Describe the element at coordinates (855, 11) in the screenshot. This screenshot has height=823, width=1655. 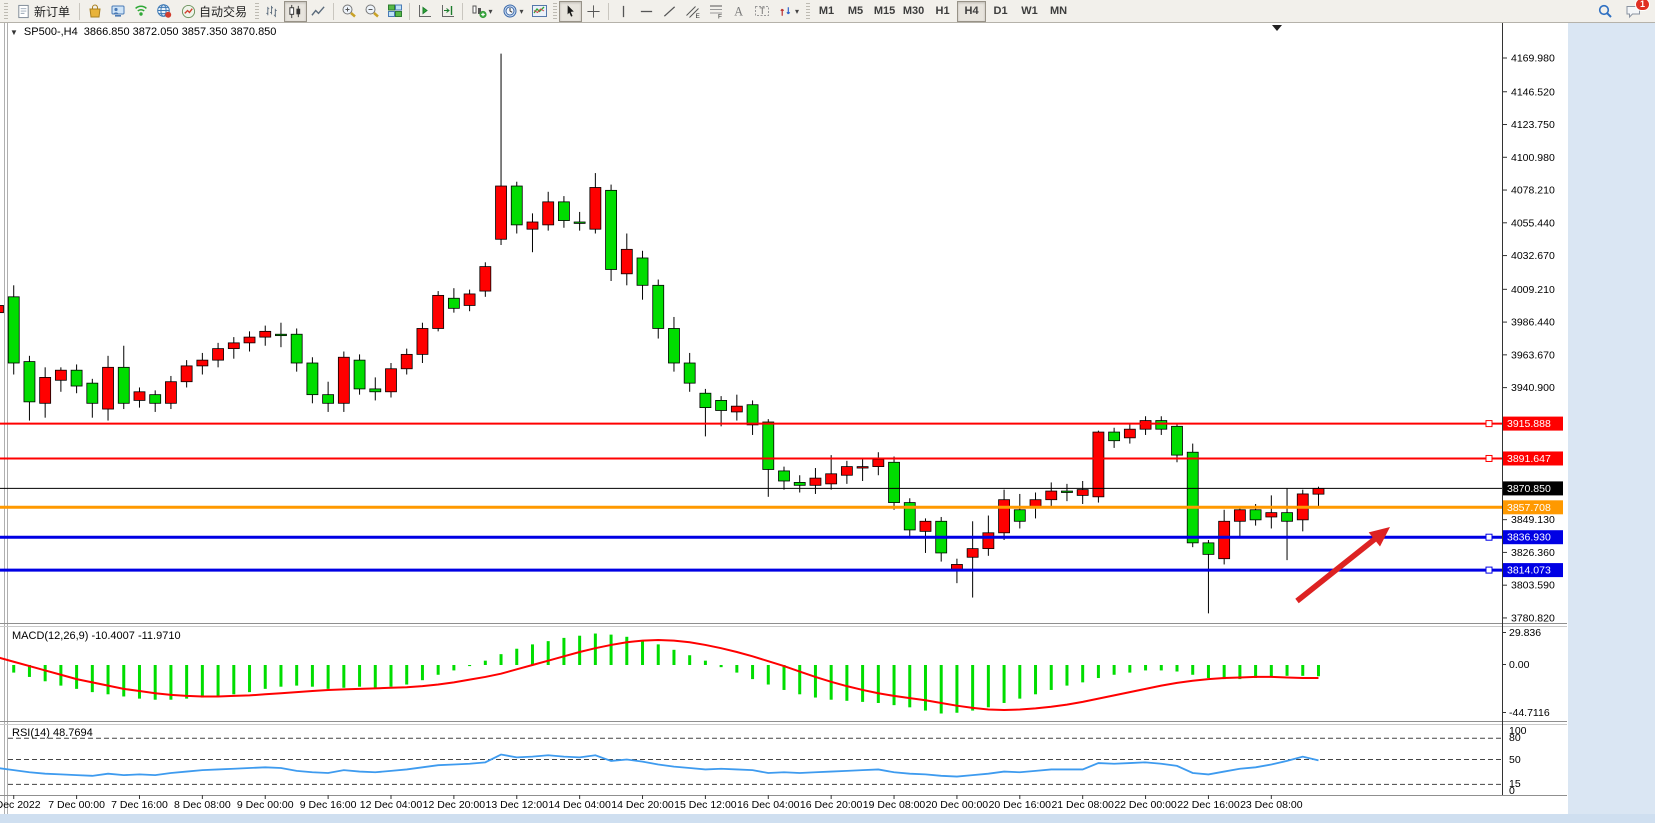
I see `timeframe-M5: M5` at that location.